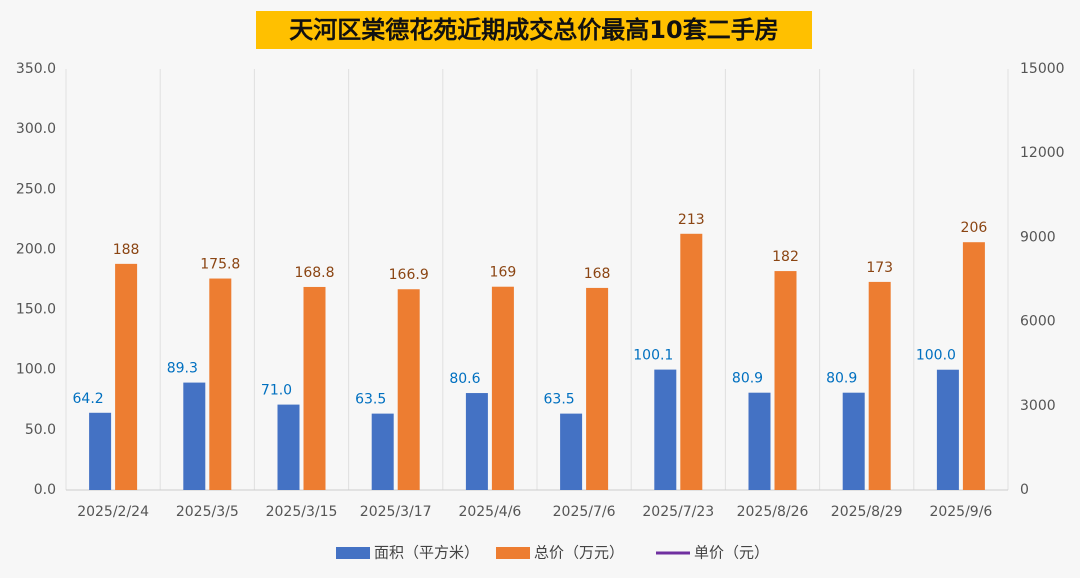  I want to click on value-label: 89.3, so click(182, 369).